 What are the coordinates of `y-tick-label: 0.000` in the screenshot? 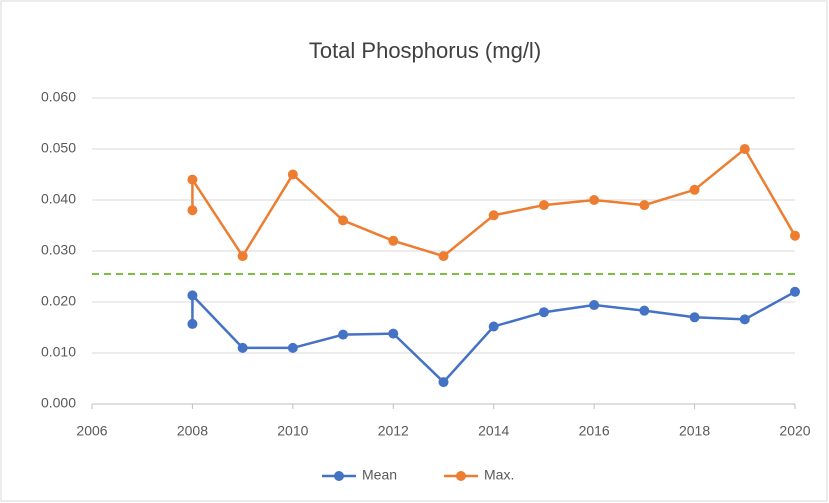 It's located at (58, 403).